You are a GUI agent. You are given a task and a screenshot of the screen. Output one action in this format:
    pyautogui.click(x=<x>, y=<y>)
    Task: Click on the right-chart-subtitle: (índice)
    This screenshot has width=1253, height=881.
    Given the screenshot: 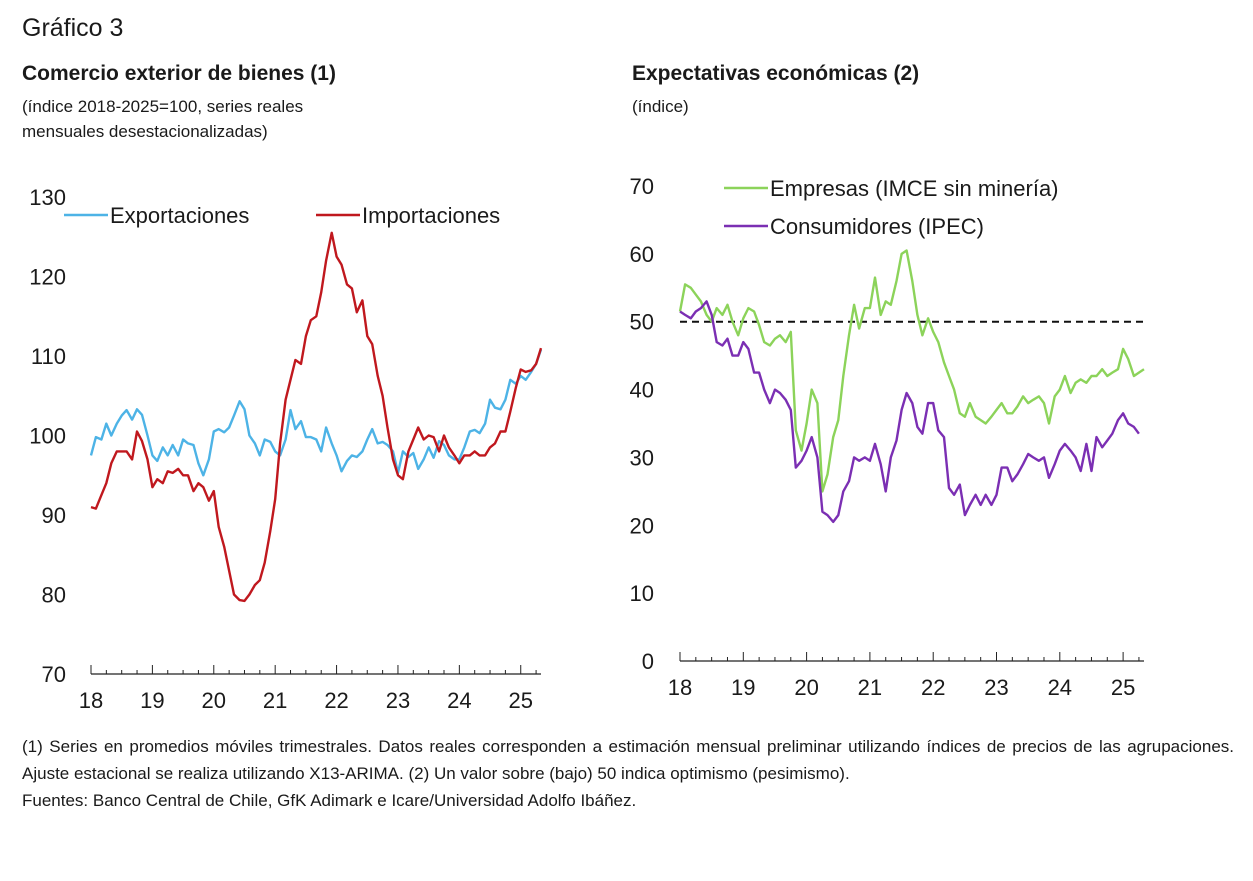 What is the action you would take?
    pyautogui.click(x=660, y=106)
    